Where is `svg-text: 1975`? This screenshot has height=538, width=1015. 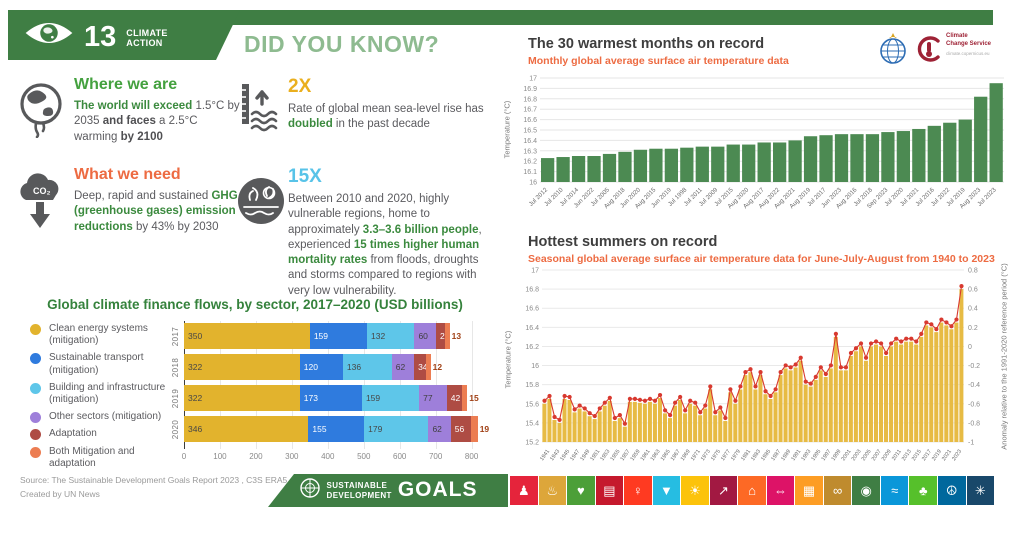 svg-text: 1975 is located at coordinates (716, 455).